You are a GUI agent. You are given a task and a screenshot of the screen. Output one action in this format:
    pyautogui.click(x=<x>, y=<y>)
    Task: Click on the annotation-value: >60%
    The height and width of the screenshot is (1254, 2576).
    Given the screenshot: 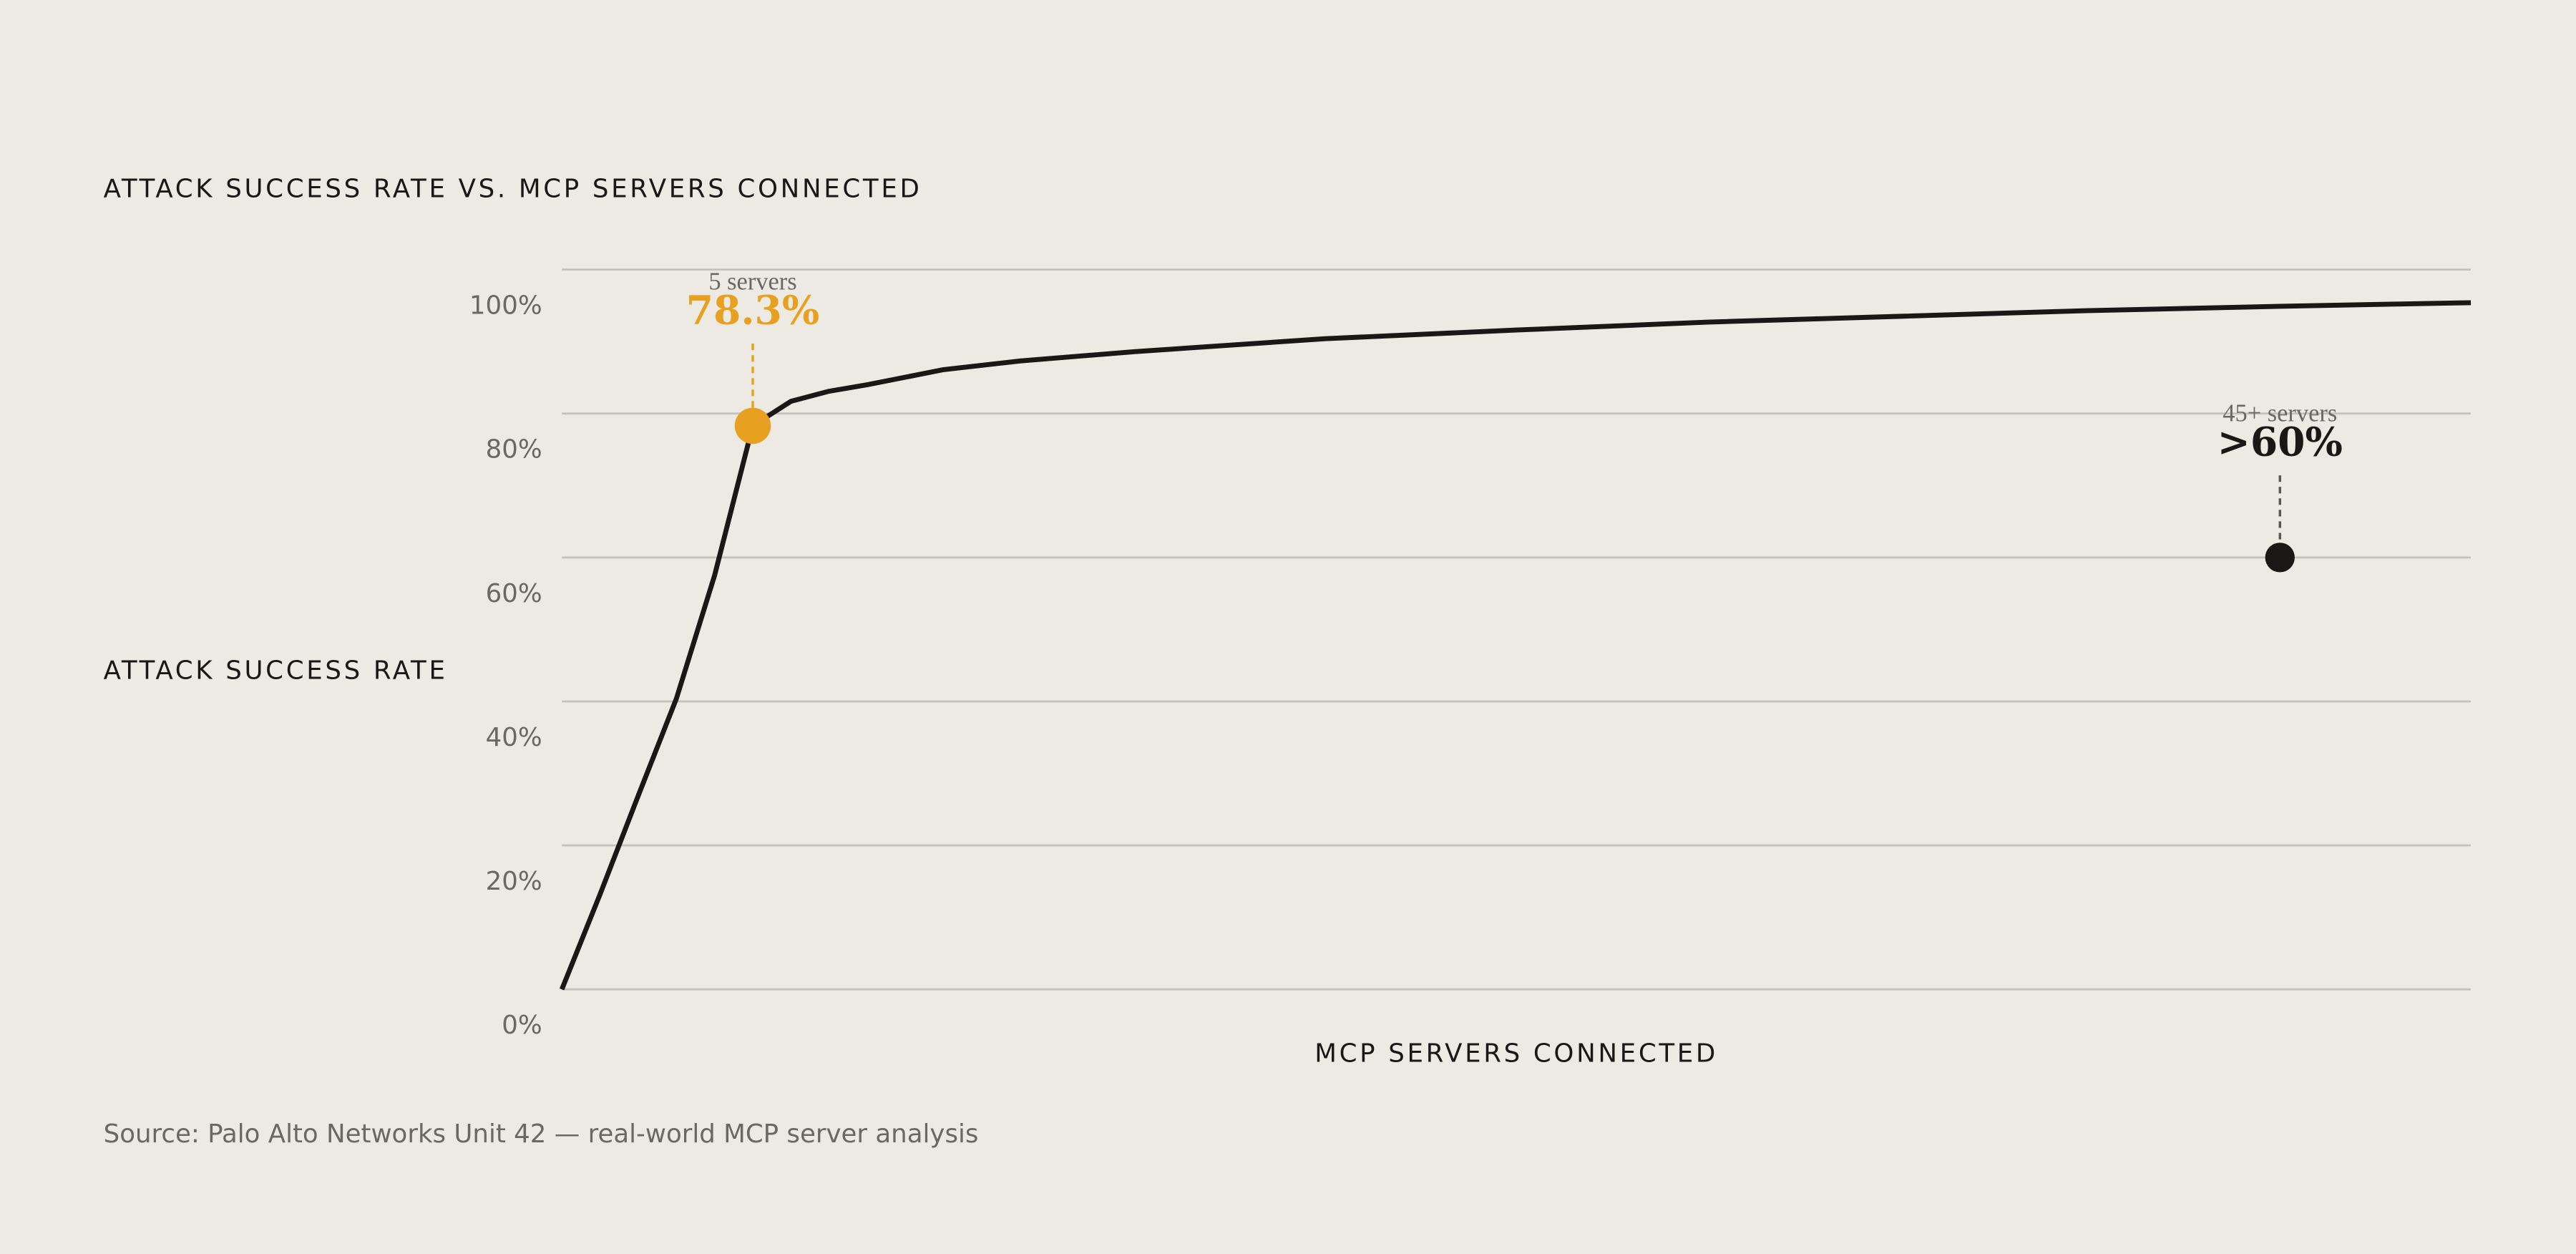 What is the action you would take?
    pyautogui.click(x=2280, y=442)
    